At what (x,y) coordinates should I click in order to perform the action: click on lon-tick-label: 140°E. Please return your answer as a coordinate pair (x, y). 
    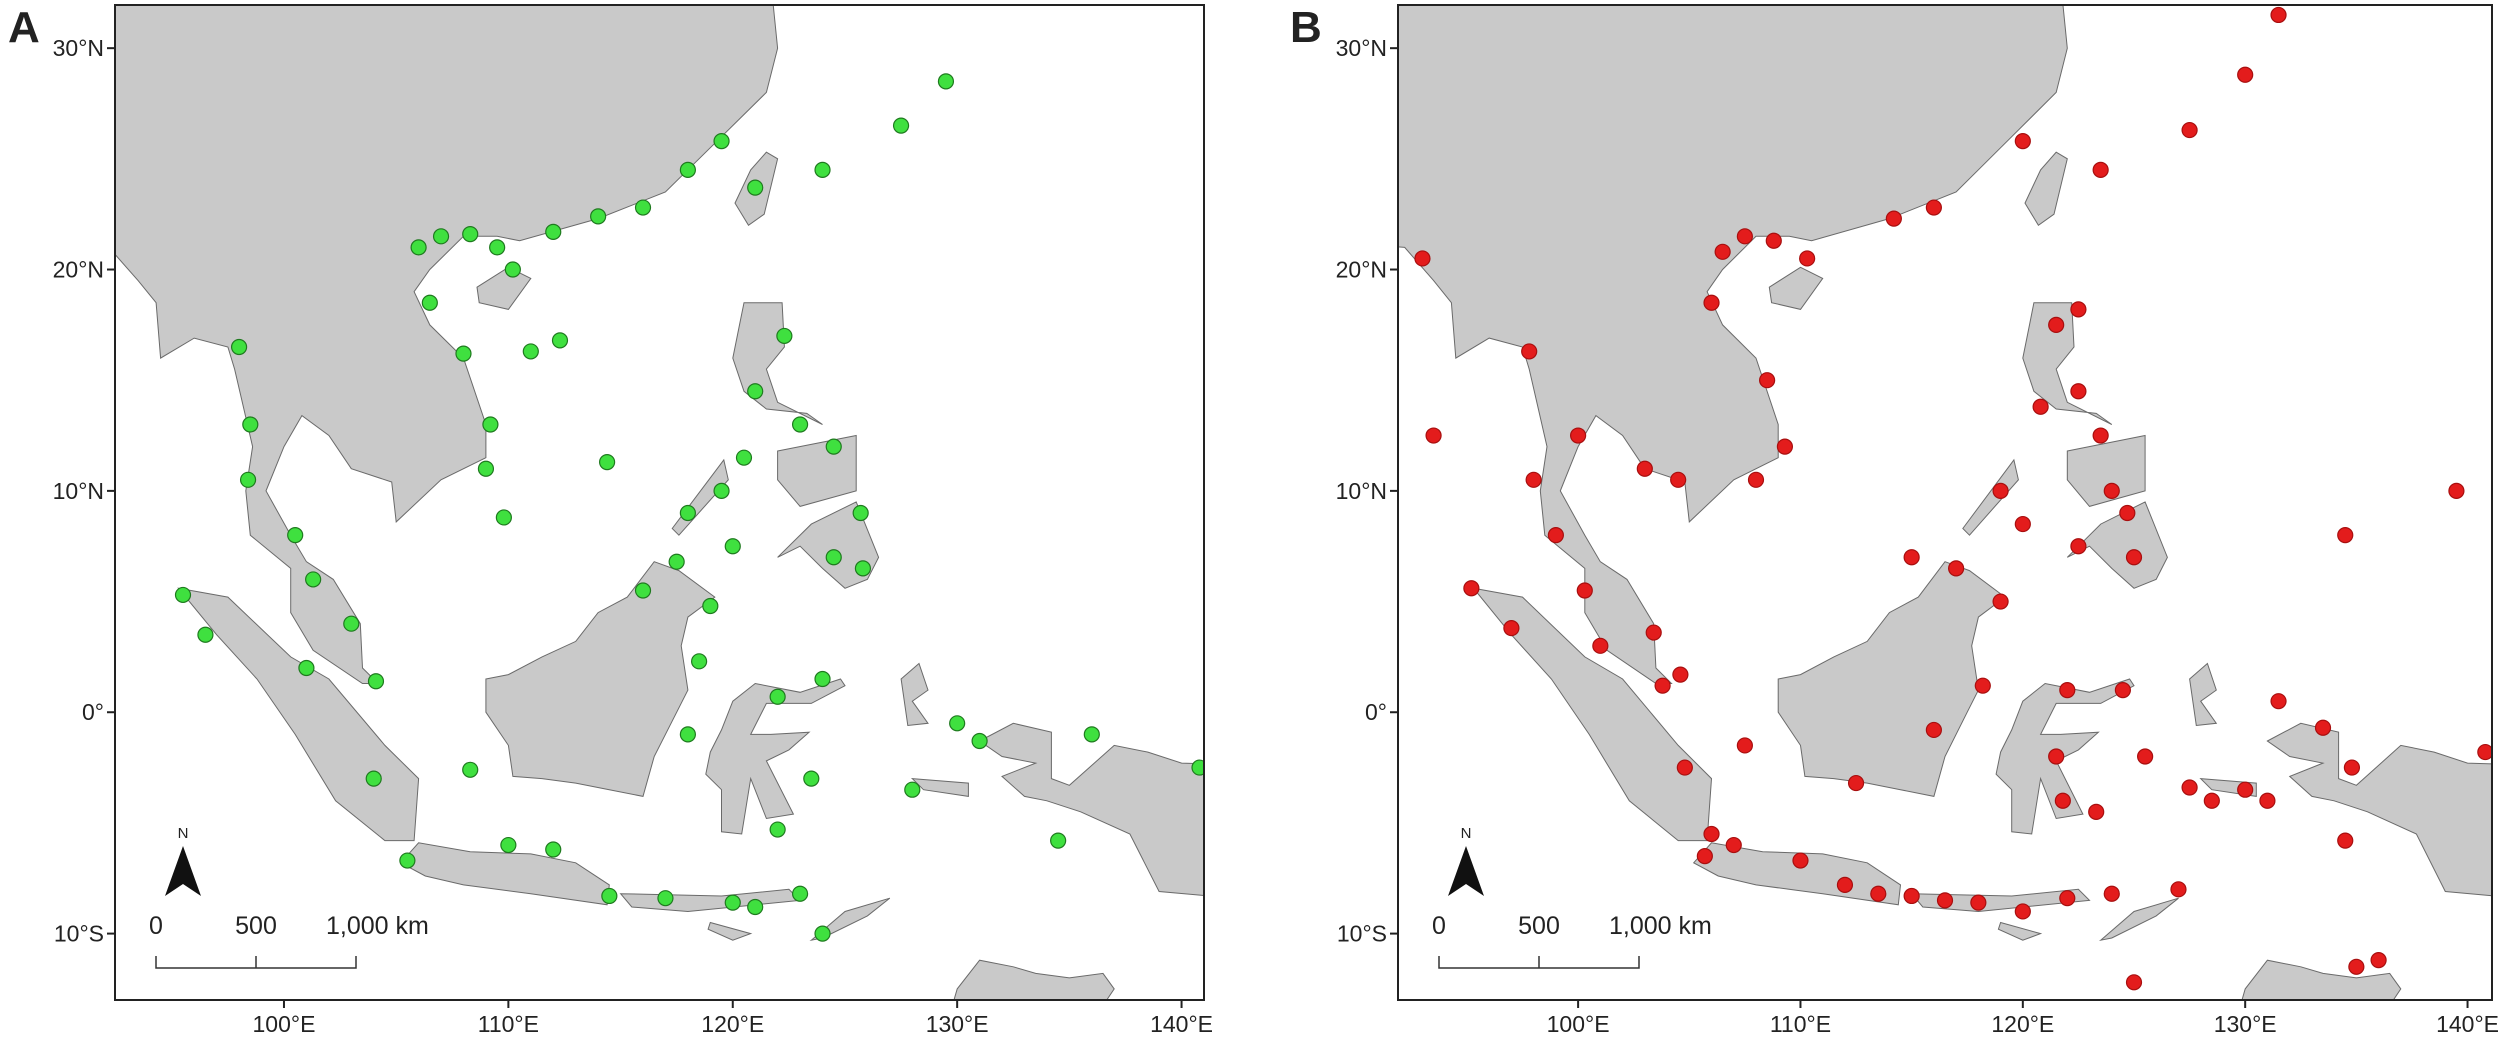
    Looking at the image, I should click on (2467, 1024).